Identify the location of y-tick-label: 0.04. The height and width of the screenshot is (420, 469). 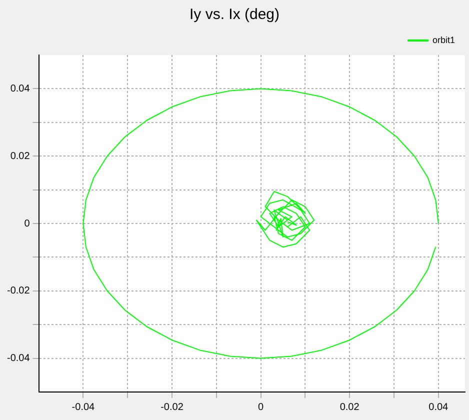
(20, 88).